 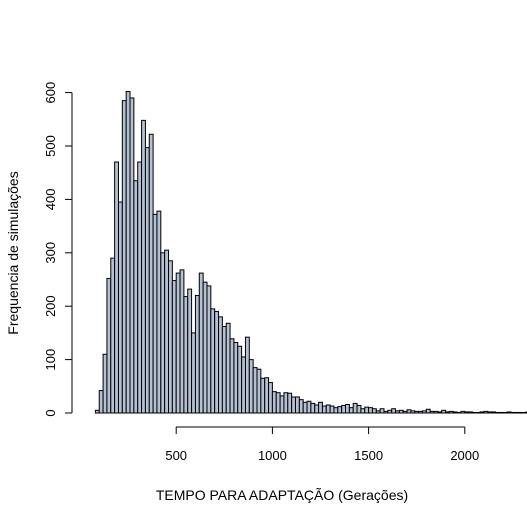 What do you see at coordinates (50, 93) in the screenshot?
I see `y-tick-label: 600` at bounding box center [50, 93].